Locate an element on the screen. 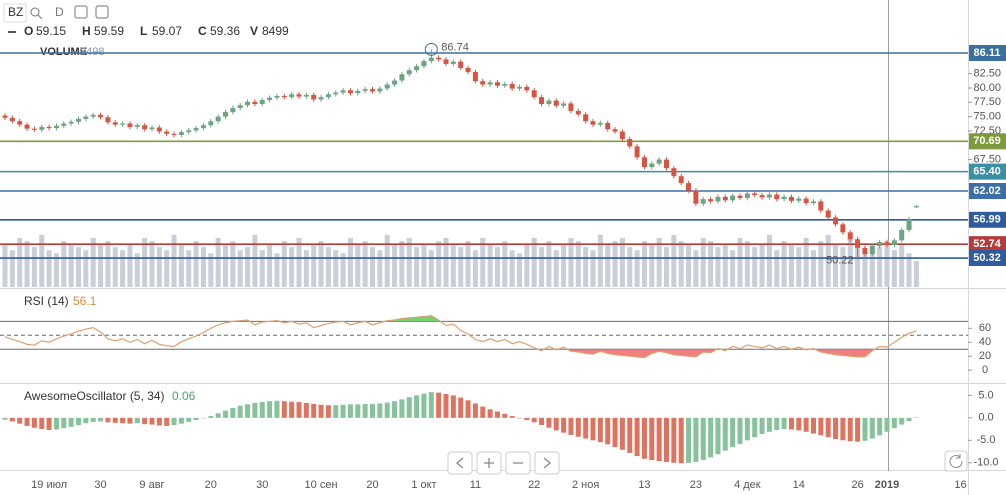 The image size is (1006, 495). reset-button is located at coordinates (956, 461).